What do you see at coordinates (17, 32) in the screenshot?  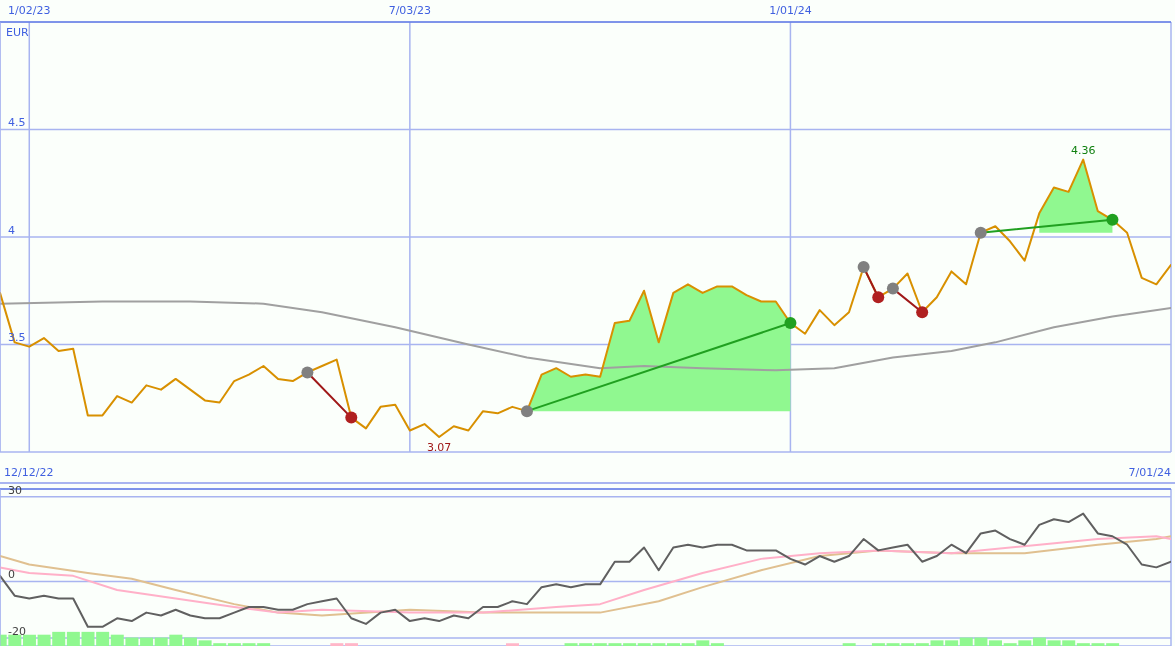 I see `y-axis-title: EUR` at bounding box center [17, 32].